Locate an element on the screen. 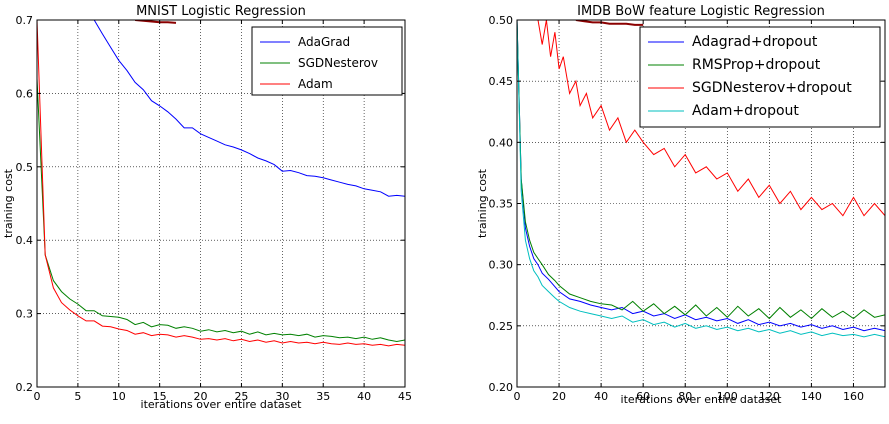 The image size is (889, 424). mnist-y-tick-label-2: 0.4 is located at coordinates (25, 240).